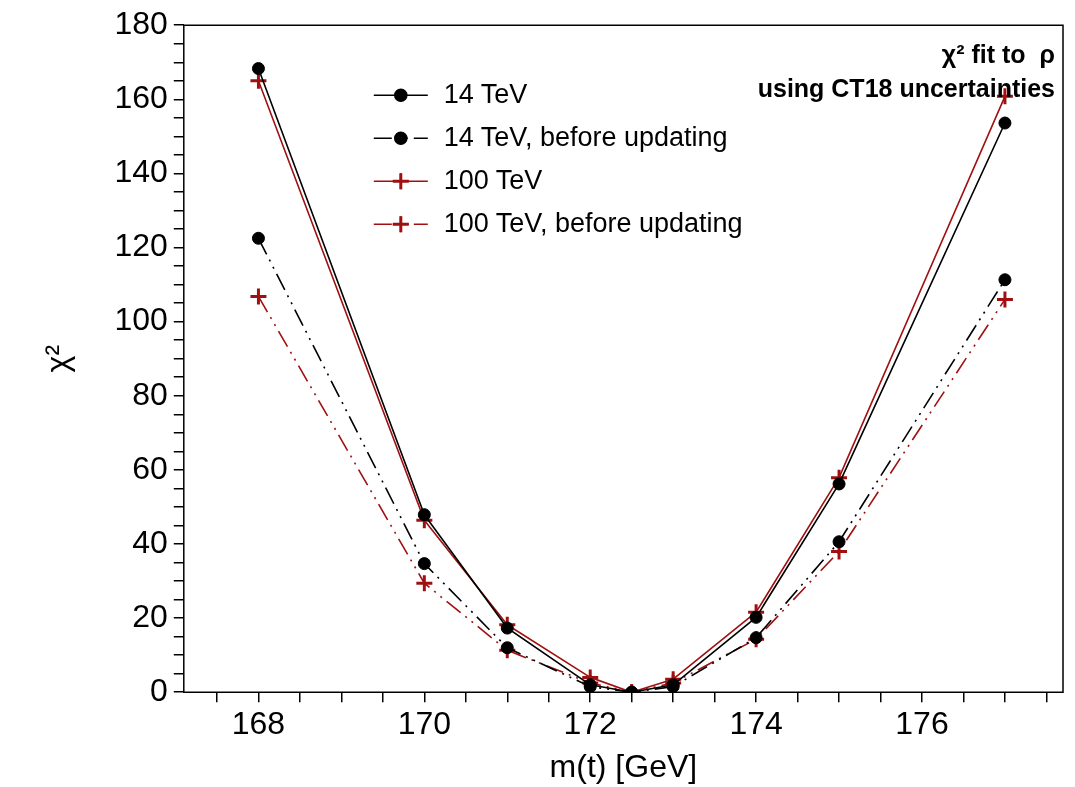 The width and height of the screenshot is (1075, 787). I want to click on legend-label: 100 TeV, before updating, so click(593, 222).